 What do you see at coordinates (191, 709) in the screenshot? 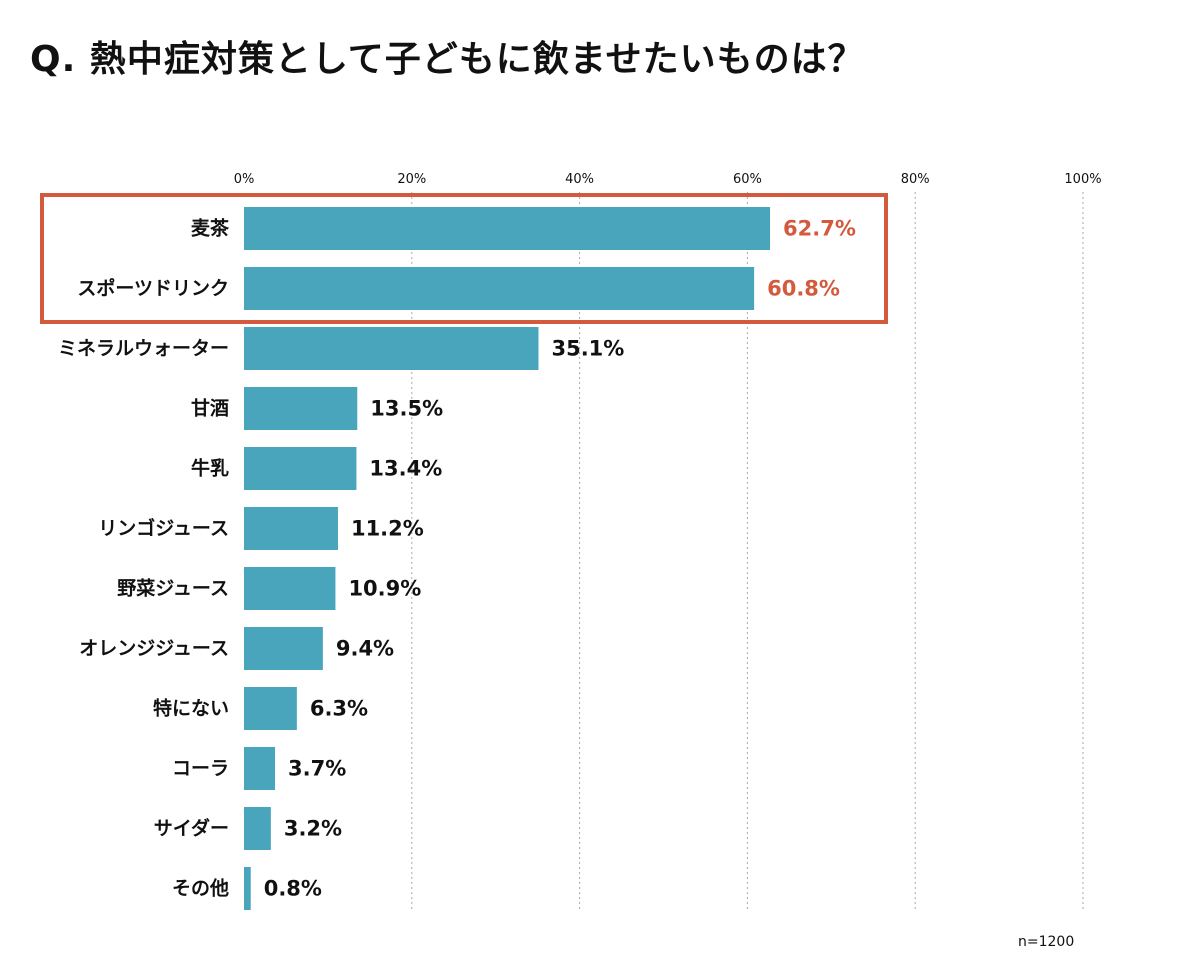
I see `category-label: 特にない` at bounding box center [191, 709].